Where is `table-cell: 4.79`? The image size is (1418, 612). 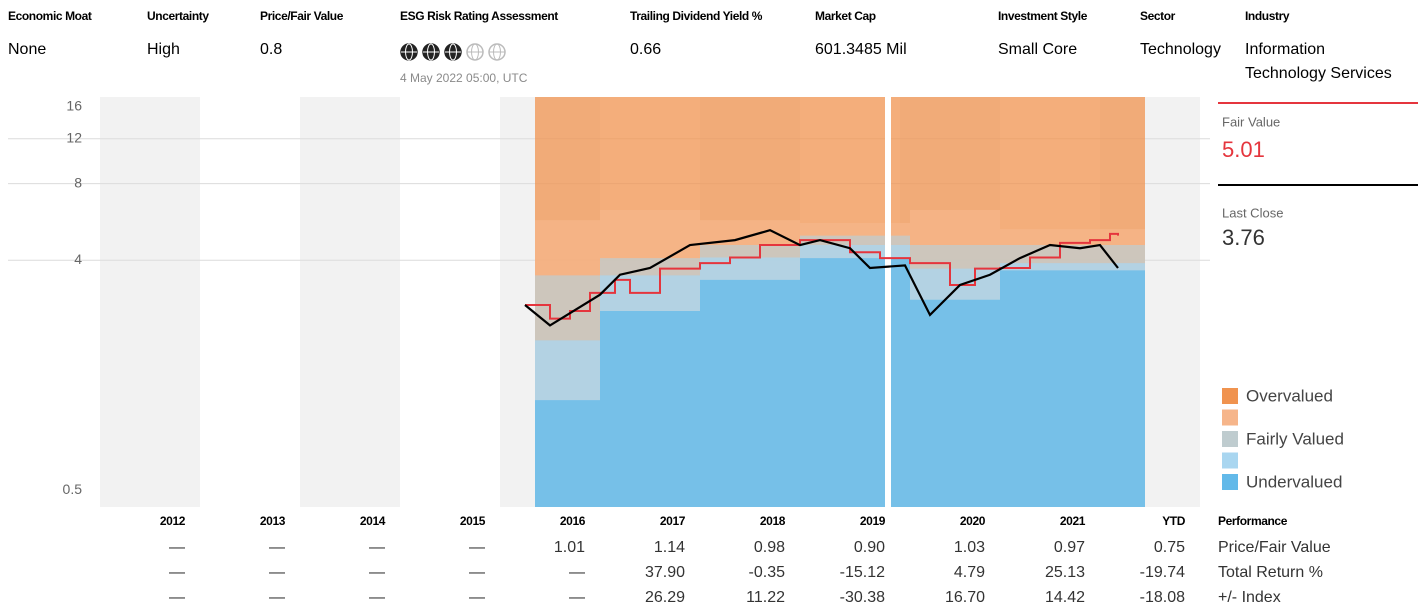
table-cell: 4.79 is located at coordinates (969, 572).